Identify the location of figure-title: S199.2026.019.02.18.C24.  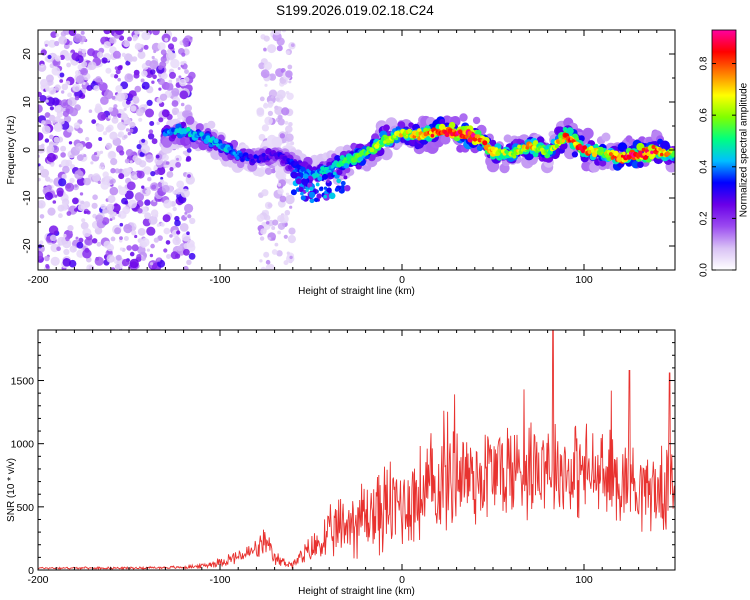
(355, 10).